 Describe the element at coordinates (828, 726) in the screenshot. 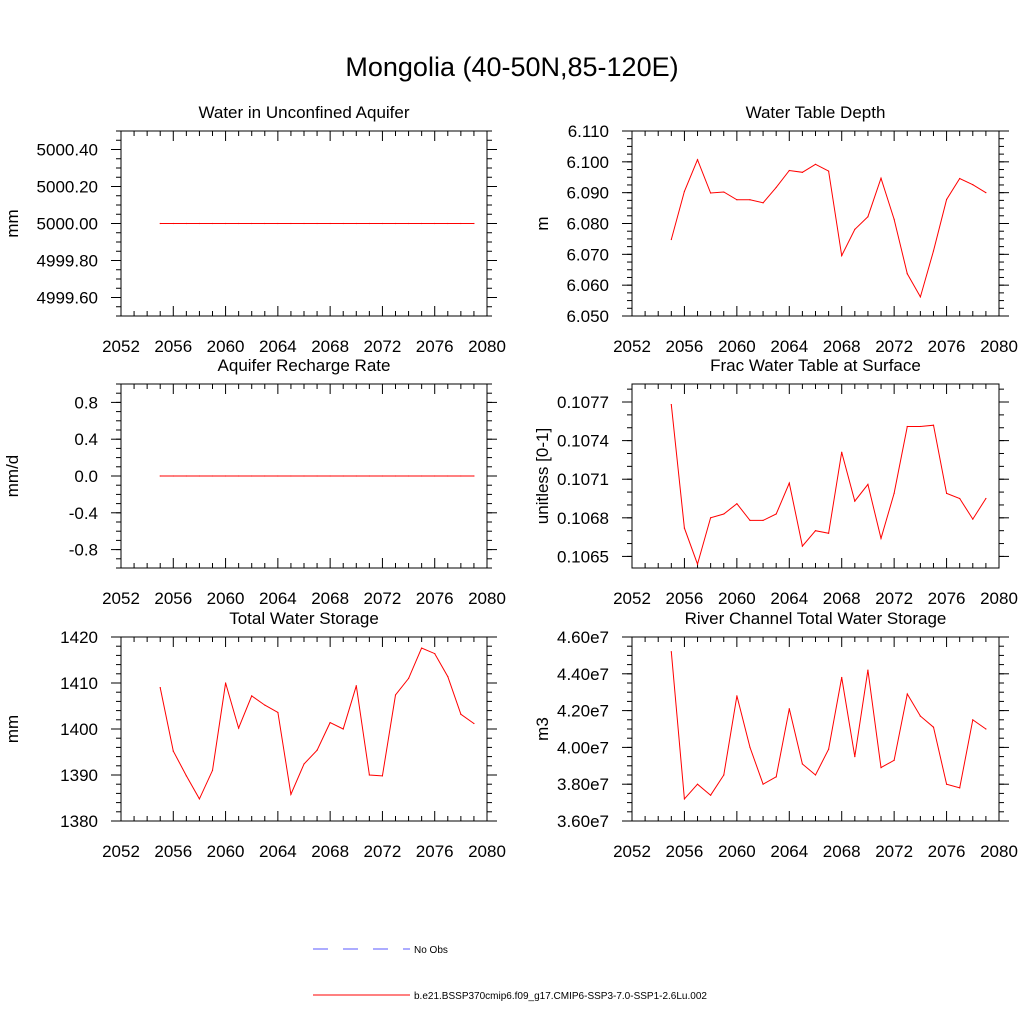

I see `series-line` at that location.